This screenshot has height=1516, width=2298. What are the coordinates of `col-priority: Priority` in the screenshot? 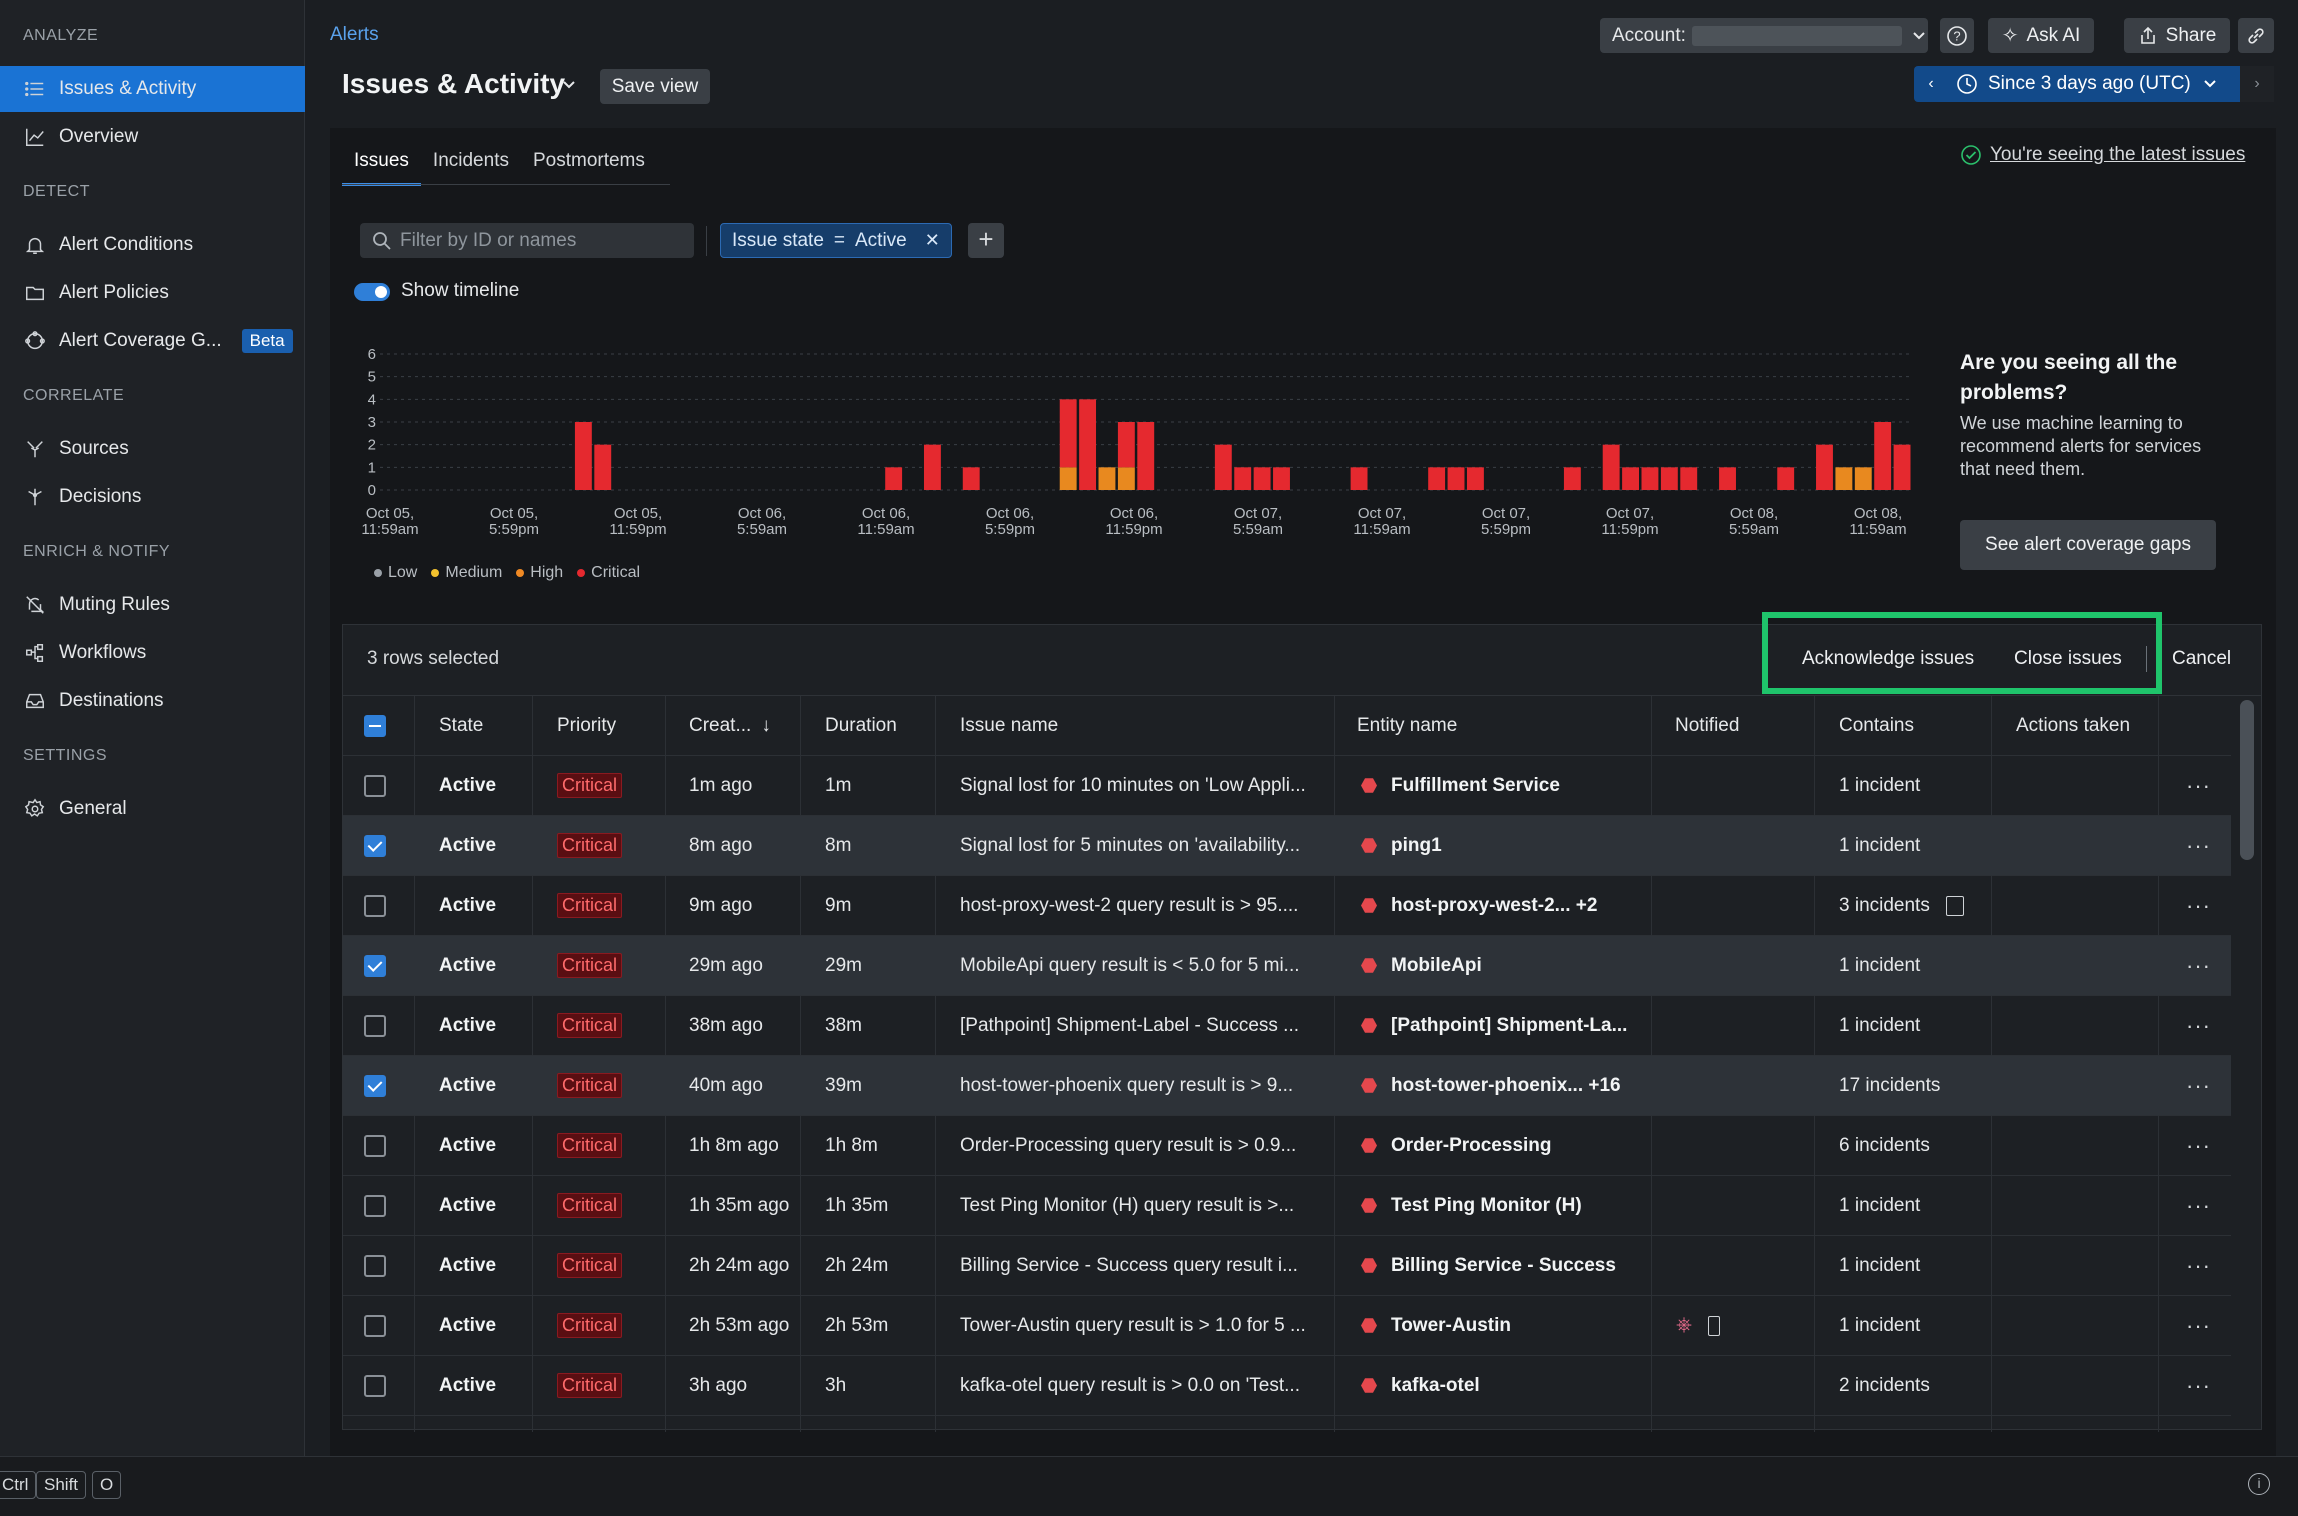 It's located at (587, 725).